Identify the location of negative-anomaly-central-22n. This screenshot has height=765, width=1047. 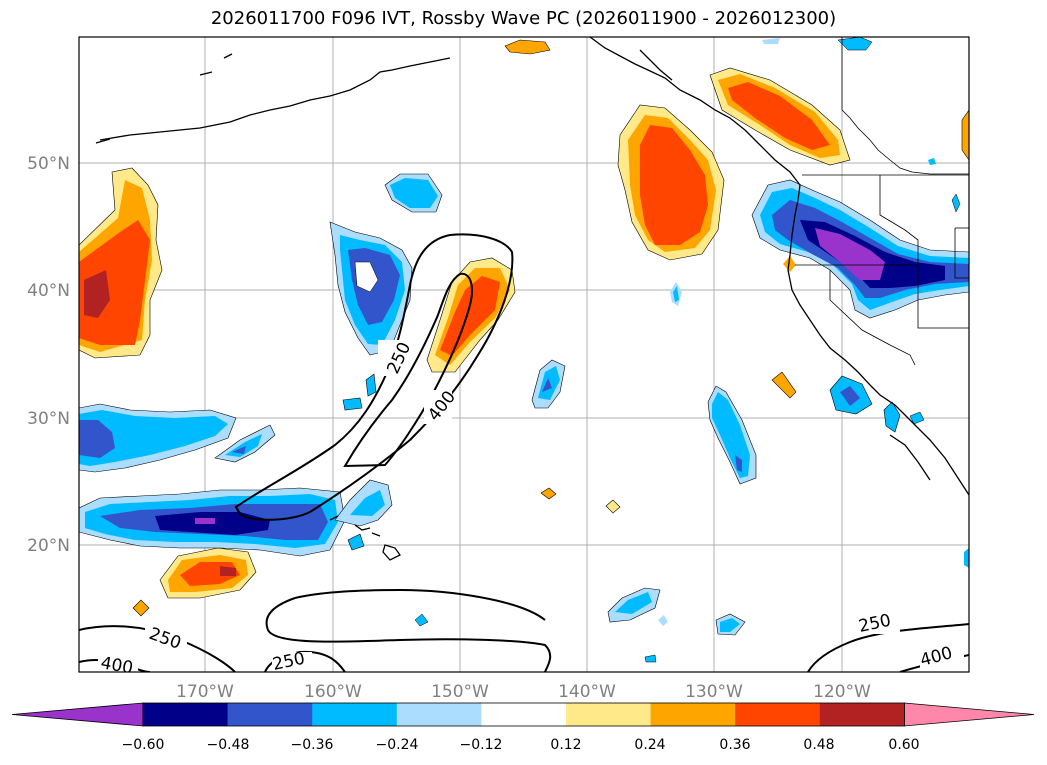
(212, 522).